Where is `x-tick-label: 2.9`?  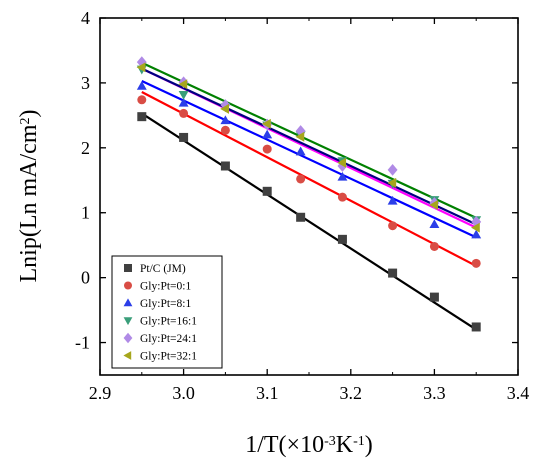 x-tick-label: 2.9 is located at coordinates (100, 393).